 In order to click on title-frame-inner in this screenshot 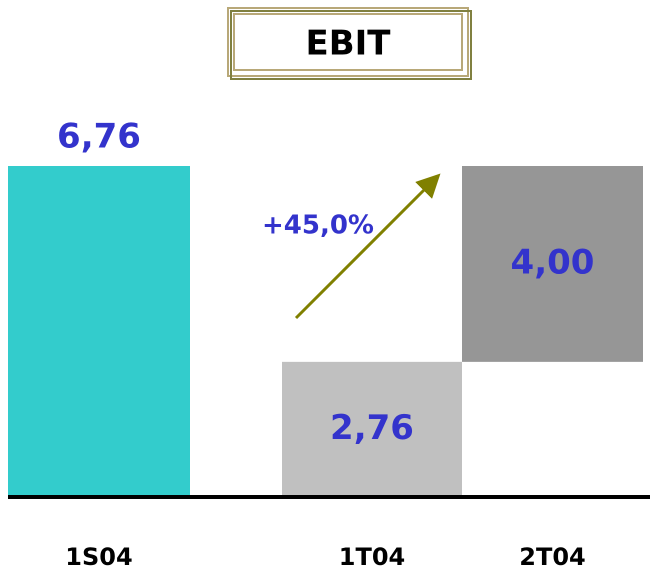, I will do `click(348, 42)`.